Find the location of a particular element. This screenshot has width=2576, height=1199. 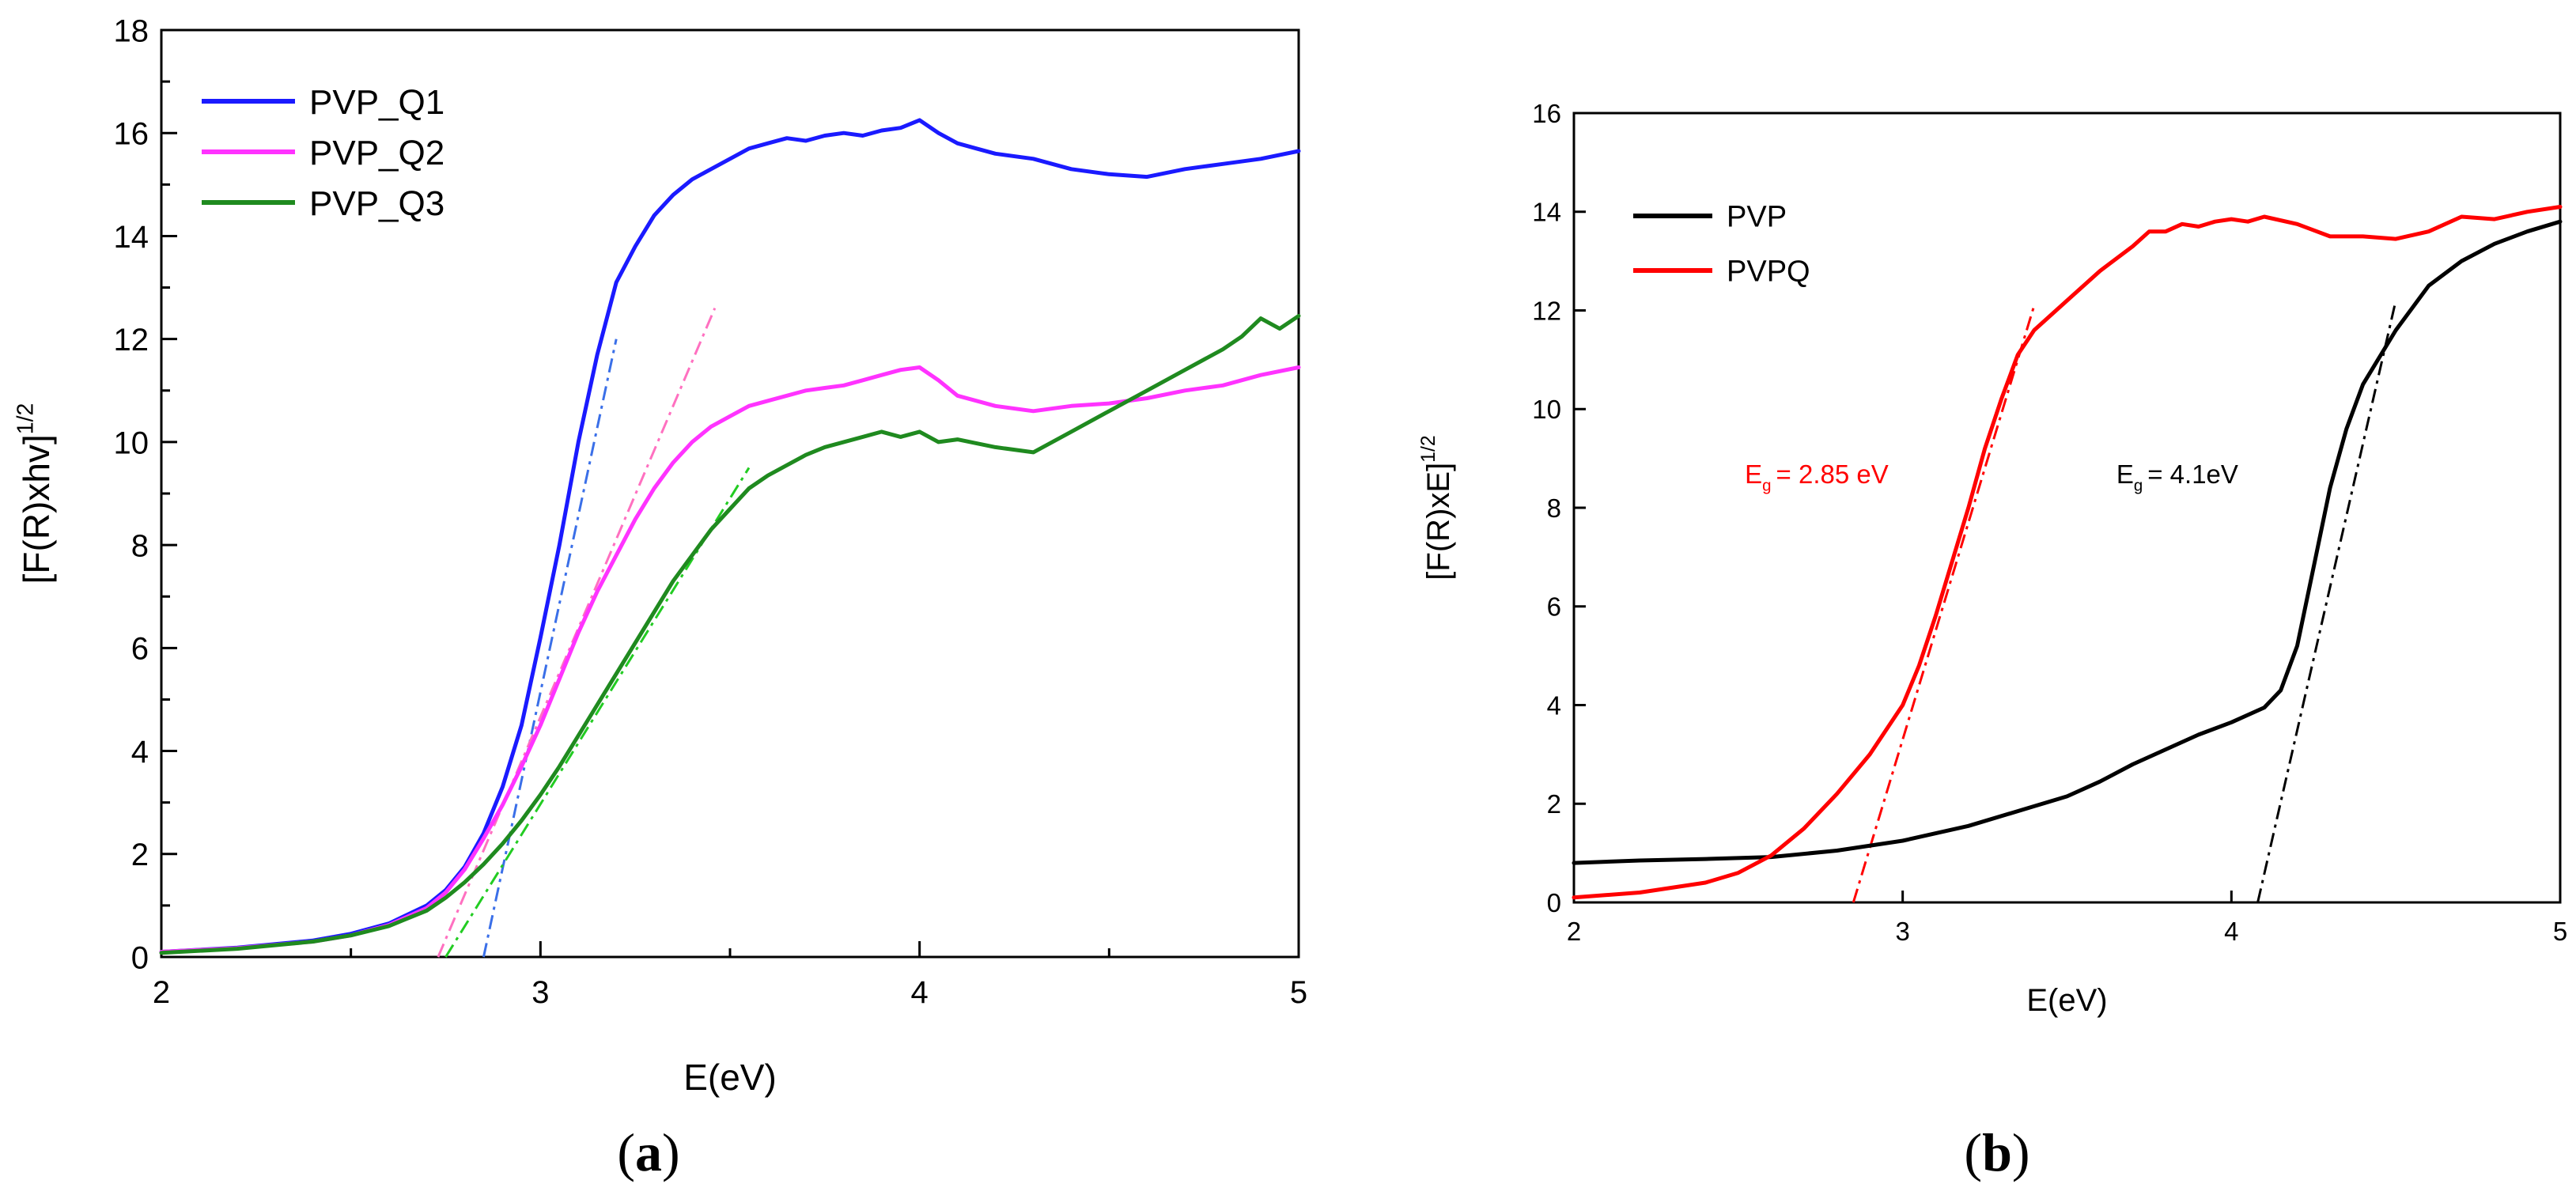

panel-b-caption: (b) is located at coordinates (1997, 1152).